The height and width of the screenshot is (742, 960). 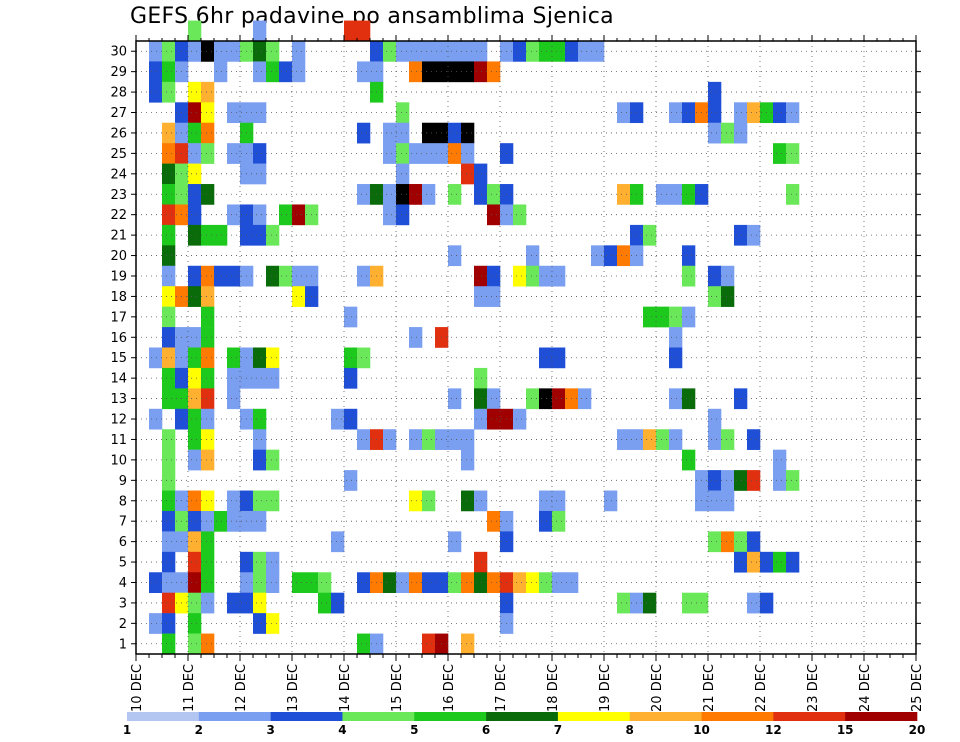 What do you see at coordinates (123, 624) in the screenshot?
I see `y-tick-label: 2` at bounding box center [123, 624].